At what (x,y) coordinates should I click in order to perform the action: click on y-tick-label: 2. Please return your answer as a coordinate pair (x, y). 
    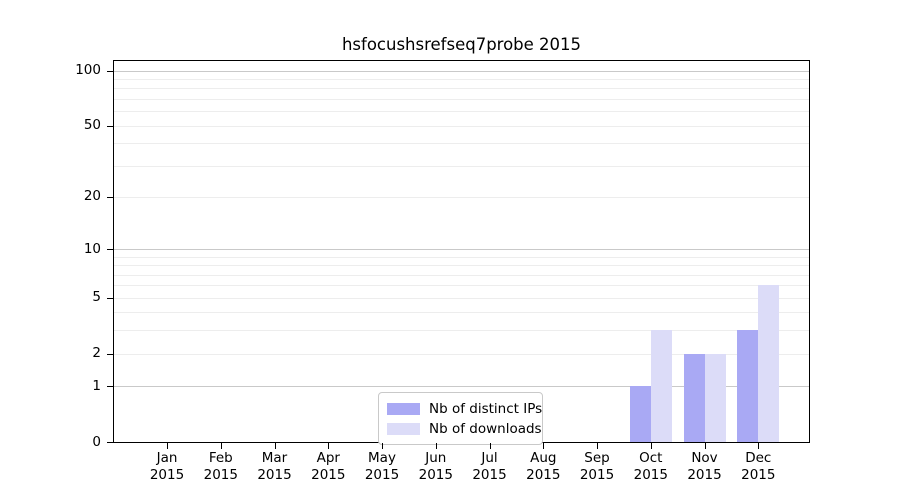
    Looking at the image, I should click on (96, 353).